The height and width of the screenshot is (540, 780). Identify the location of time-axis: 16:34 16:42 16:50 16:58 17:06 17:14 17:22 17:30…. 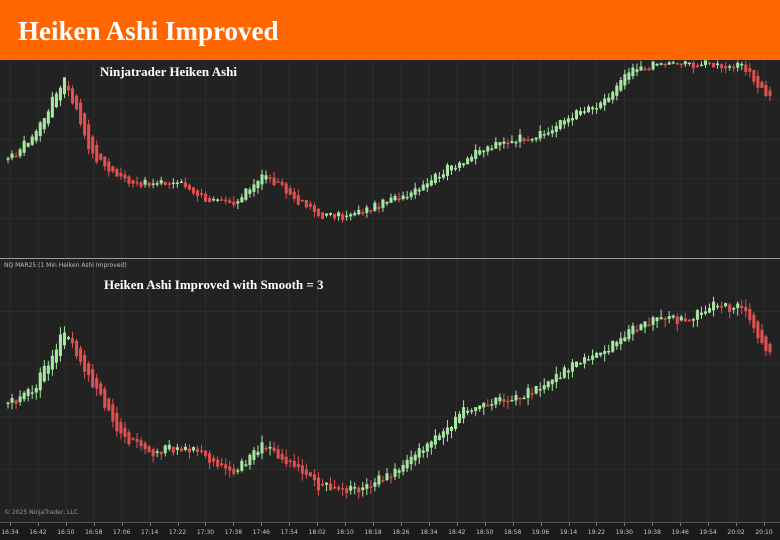
(390, 531).